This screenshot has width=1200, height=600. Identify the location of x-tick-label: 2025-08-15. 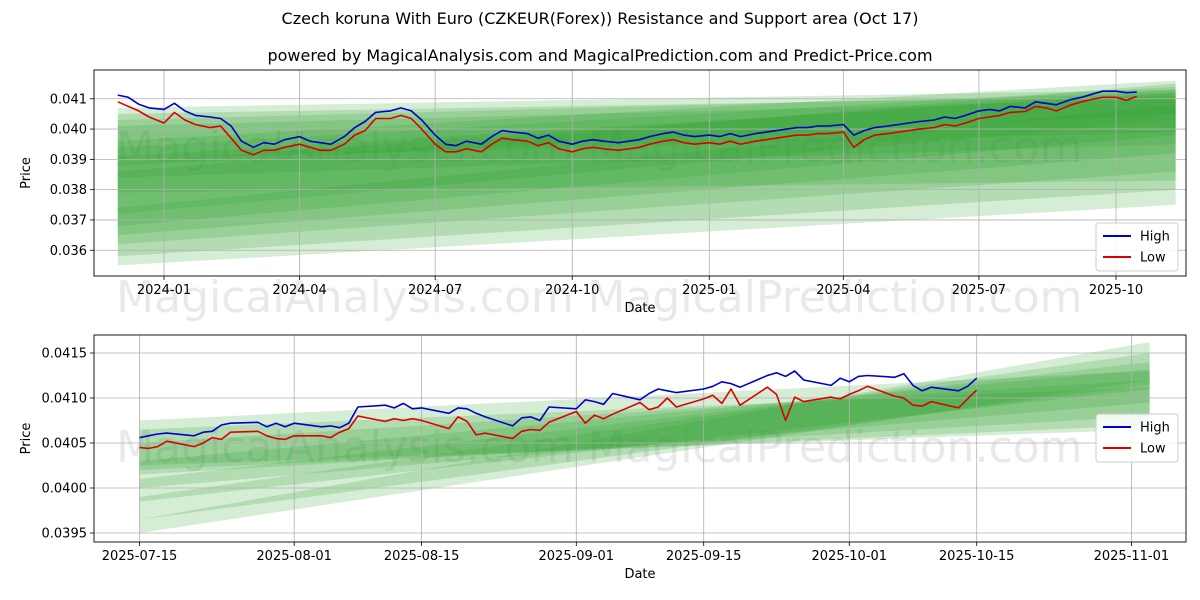
(422, 556).